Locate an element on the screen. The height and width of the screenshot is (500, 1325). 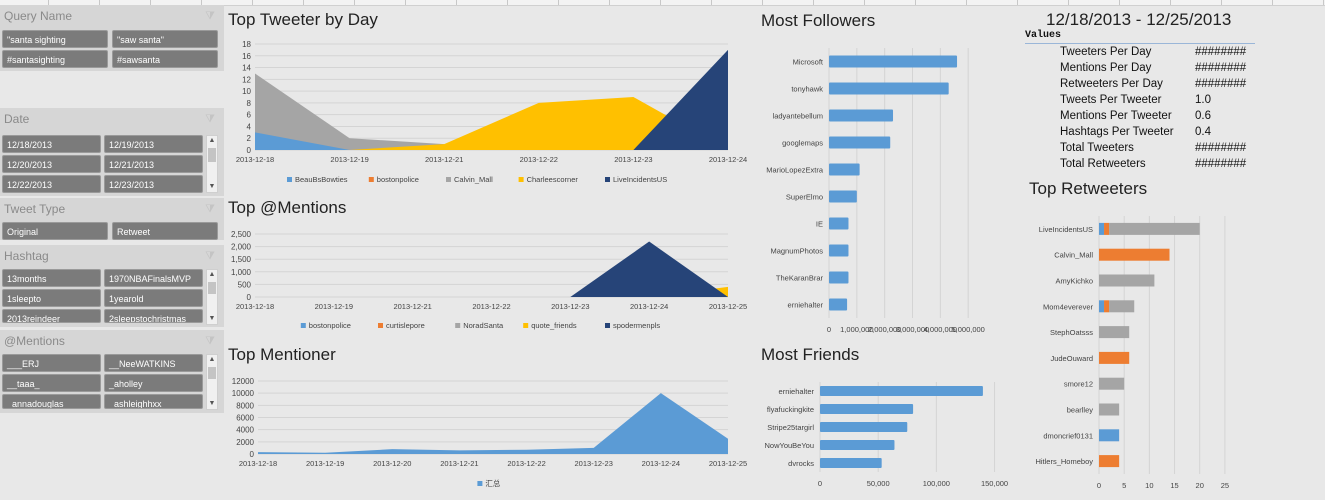
x-tick-label: 10 is located at coordinates (1149, 485).